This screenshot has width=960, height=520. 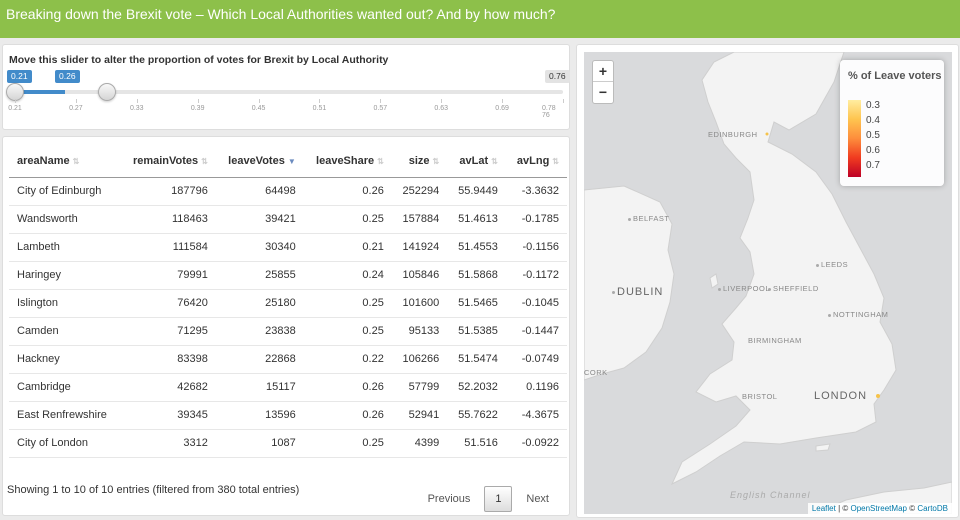 What do you see at coordinates (557, 76) in the screenshot?
I see `slider-max-label: 0.76` at bounding box center [557, 76].